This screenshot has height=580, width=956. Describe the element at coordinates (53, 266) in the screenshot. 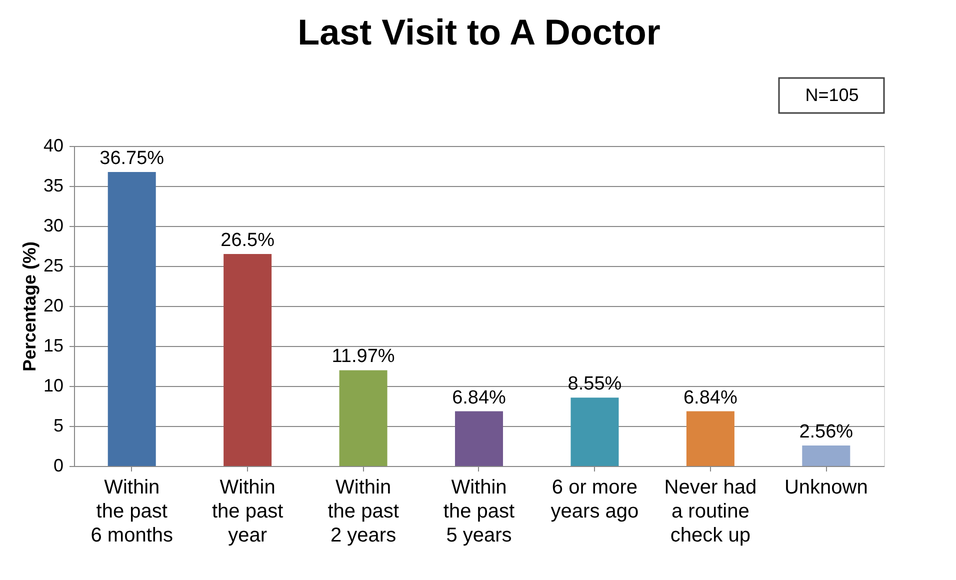

I see `y-tick-label: 25` at that location.